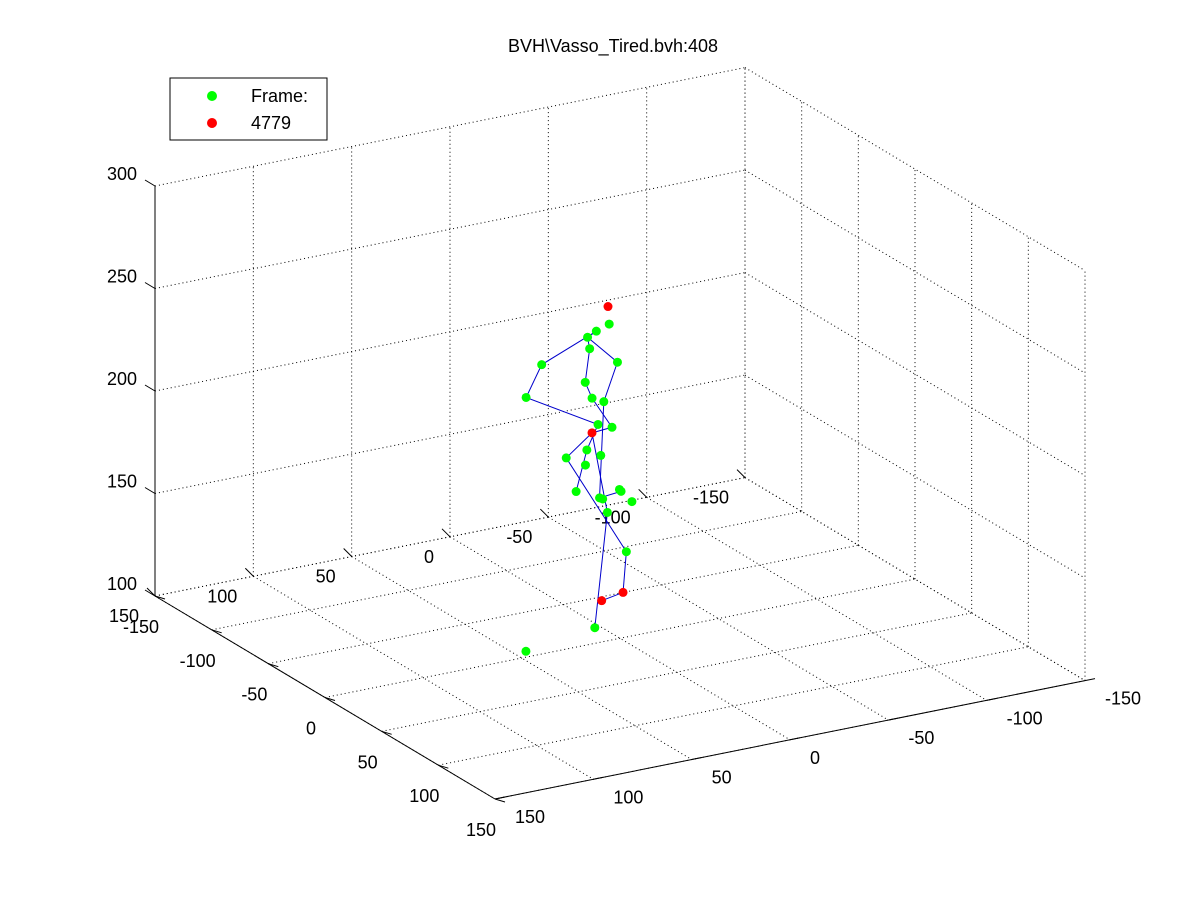 This screenshot has height=901, width=1201. Describe the element at coordinates (122, 379) in the screenshot. I see `z-tick-label: 200` at that location.